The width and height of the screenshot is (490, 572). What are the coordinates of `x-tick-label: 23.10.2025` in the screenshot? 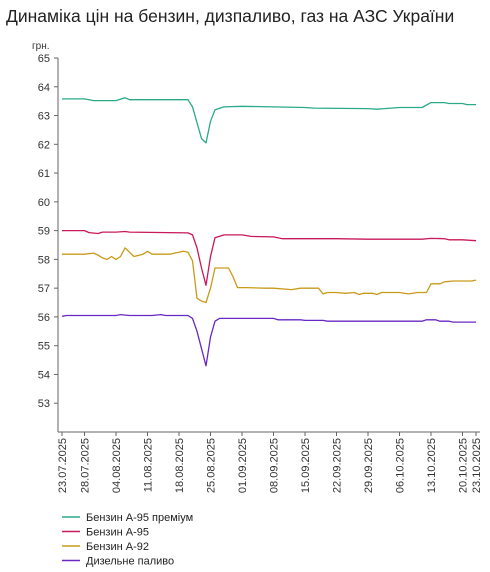 It's located at (477, 465).